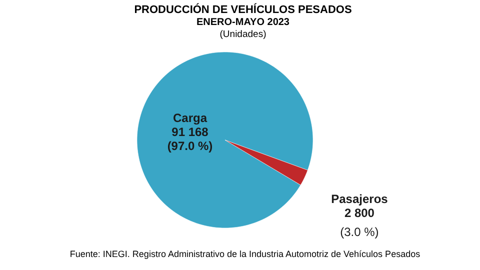 The image size is (480, 270). What do you see at coordinates (359, 222) in the screenshot?
I see `data-label: 2 800 (3.0 %)` at bounding box center [359, 222].